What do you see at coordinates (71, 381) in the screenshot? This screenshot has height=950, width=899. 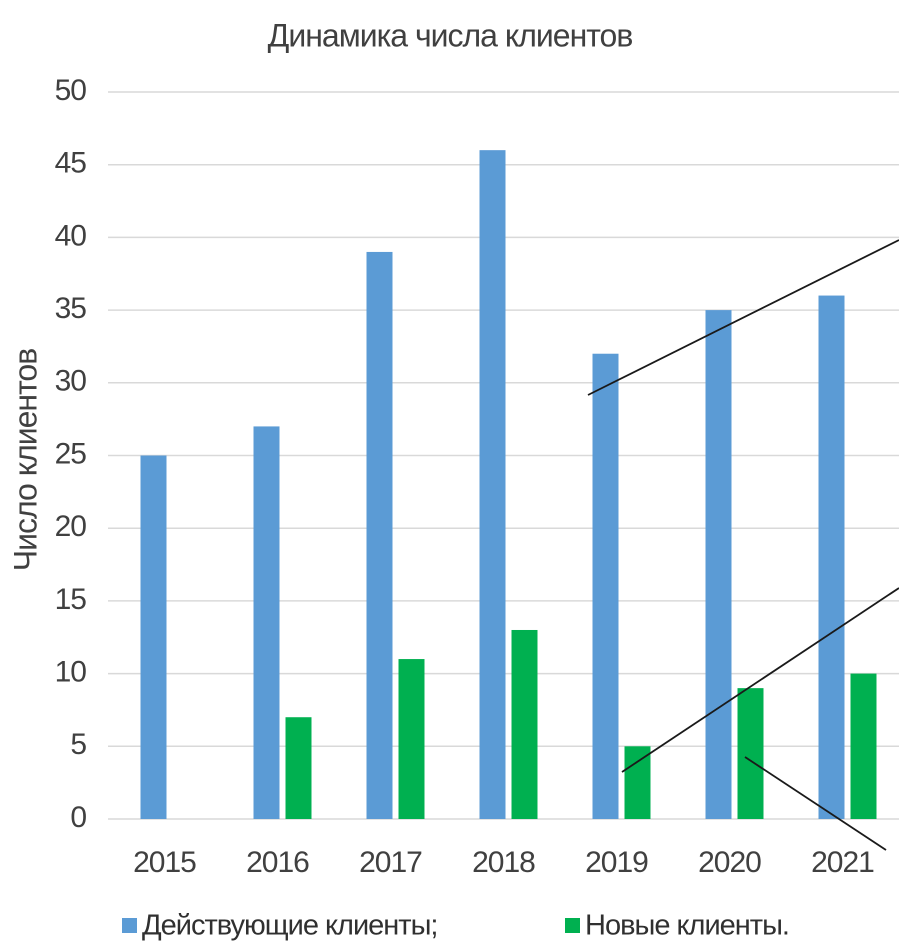 I see `y-tick-label: 30` at bounding box center [71, 381].